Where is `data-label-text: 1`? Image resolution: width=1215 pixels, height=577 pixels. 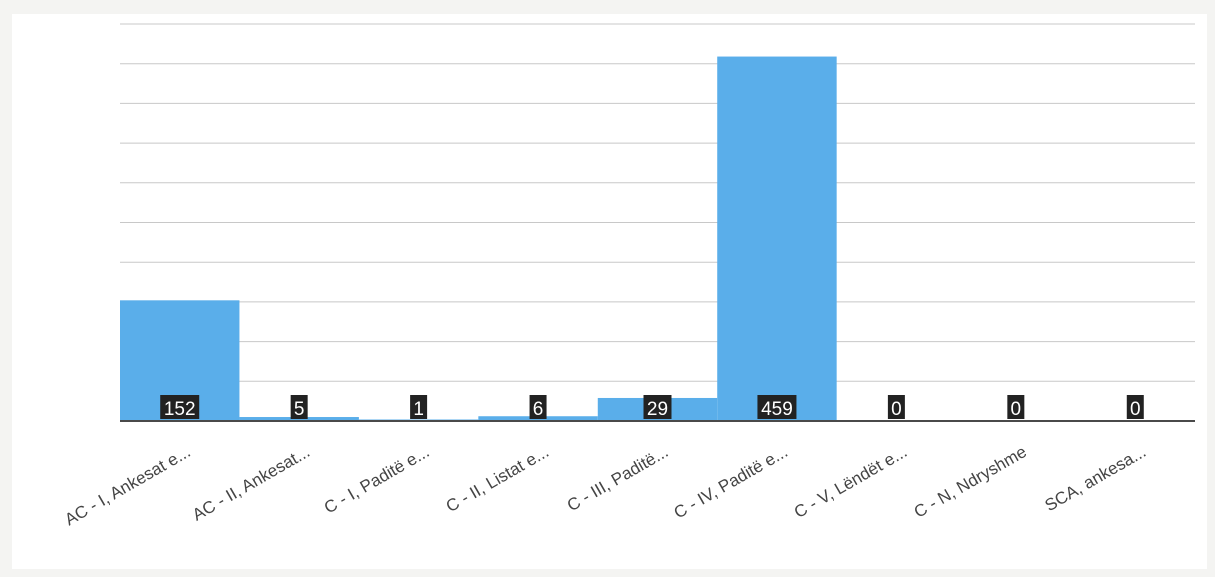
data-label-text: 1 is located at coordinates (418, 409).